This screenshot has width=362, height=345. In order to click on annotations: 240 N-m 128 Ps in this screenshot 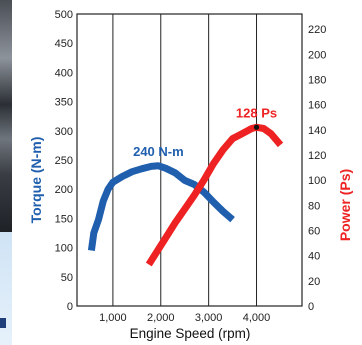, I will do `click(205, 132)`.